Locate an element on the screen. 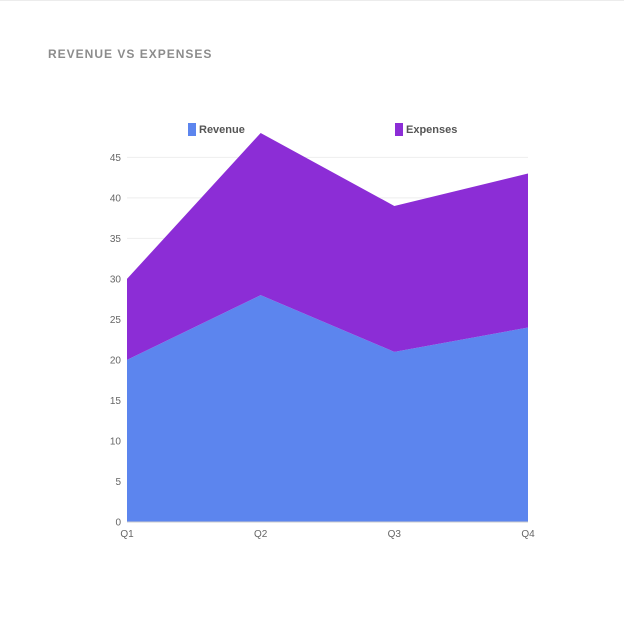 The image size is (624, 627). y-tick-label: 40 is located at coordinates (116, 198).